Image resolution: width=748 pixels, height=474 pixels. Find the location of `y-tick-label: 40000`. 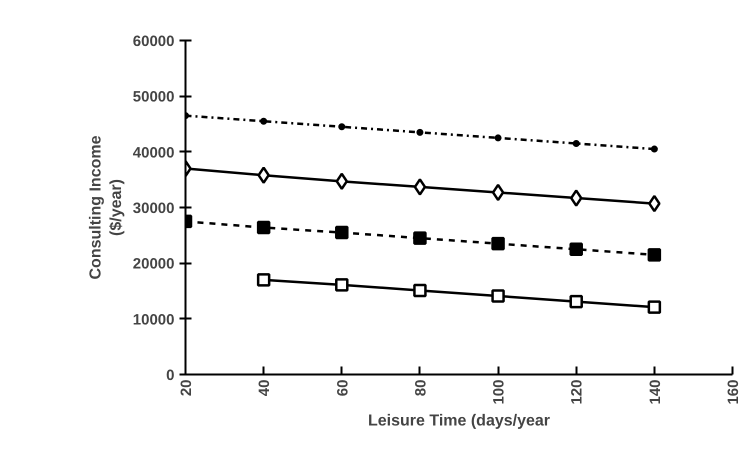

y-tick-label: 40000 is located at coordinates (153, 153).